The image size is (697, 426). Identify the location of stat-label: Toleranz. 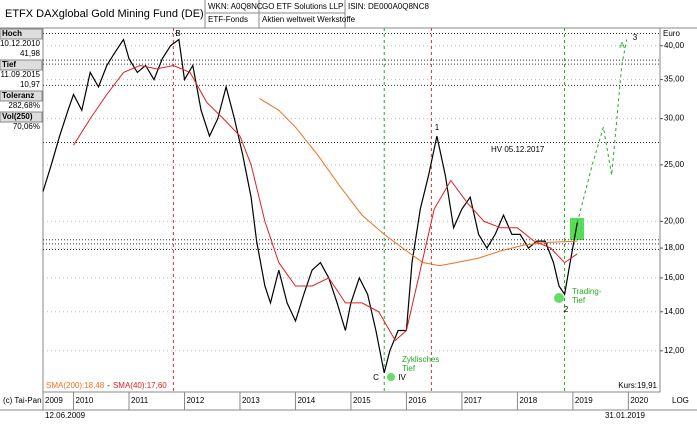
(18, 95).